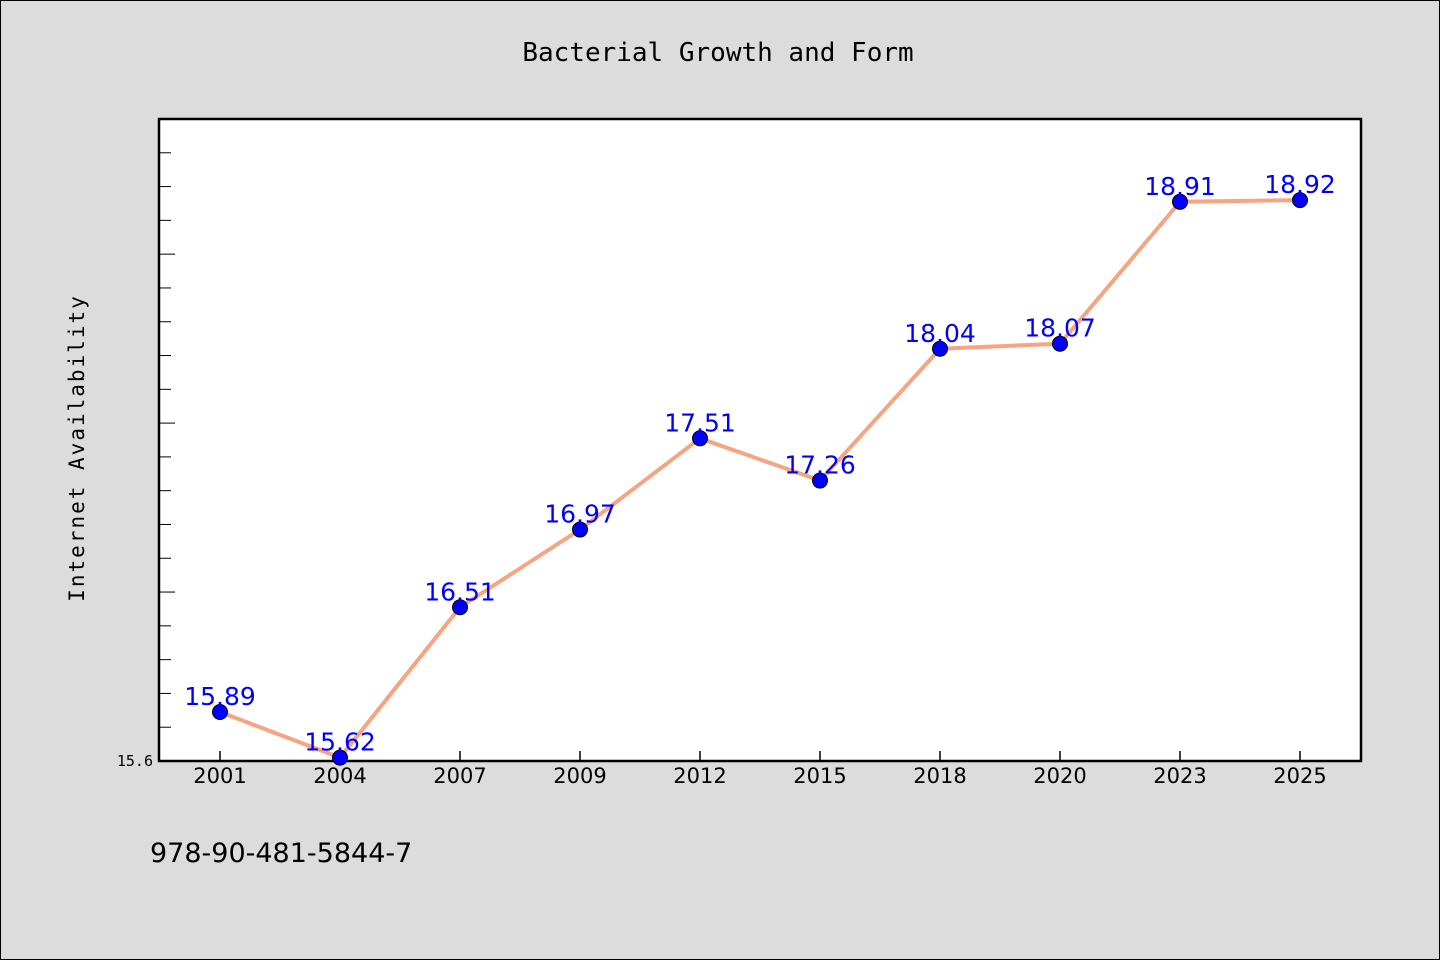  I want to click on x-tick-label: 2015, so click(819, 776).